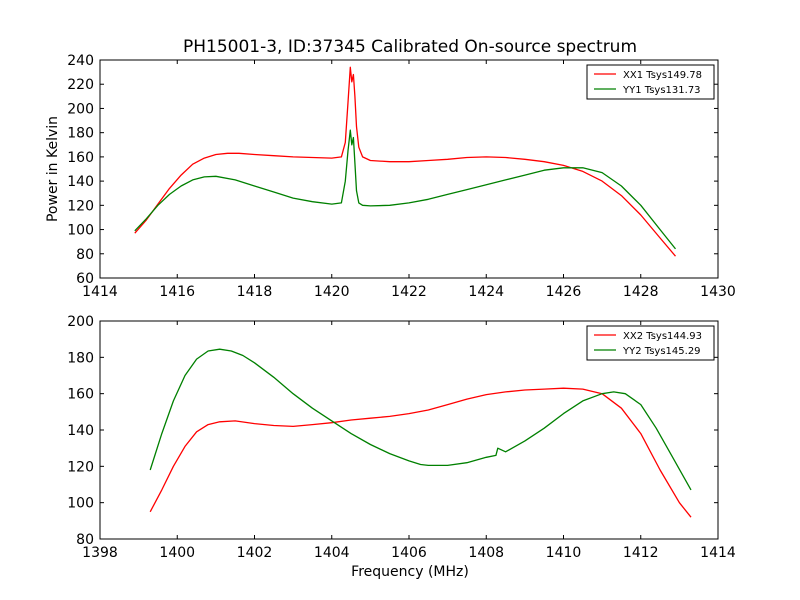 The height and width of the screenshot is (600, 800). I want to click on bottom-x-tick-label: 1404, so click(332, 553).